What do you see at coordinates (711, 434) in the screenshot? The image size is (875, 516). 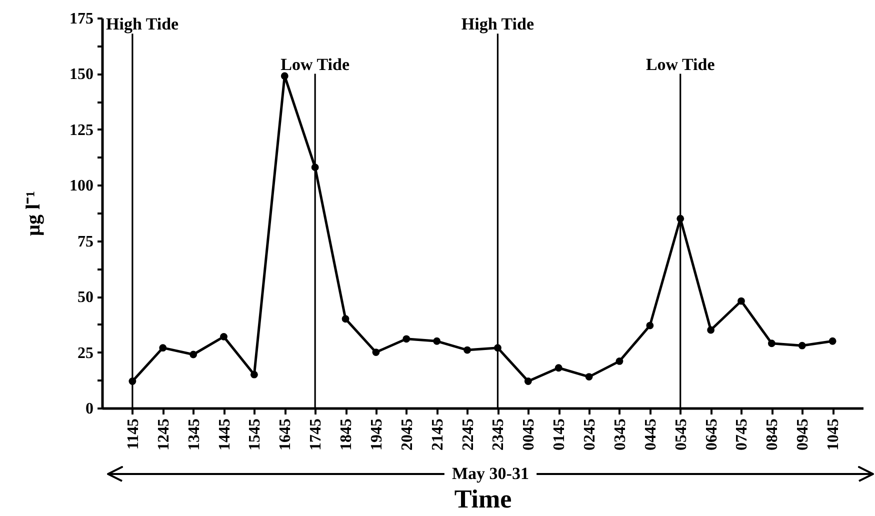 I see `x-tick-label: 0645` at bounding box center [711, 434].